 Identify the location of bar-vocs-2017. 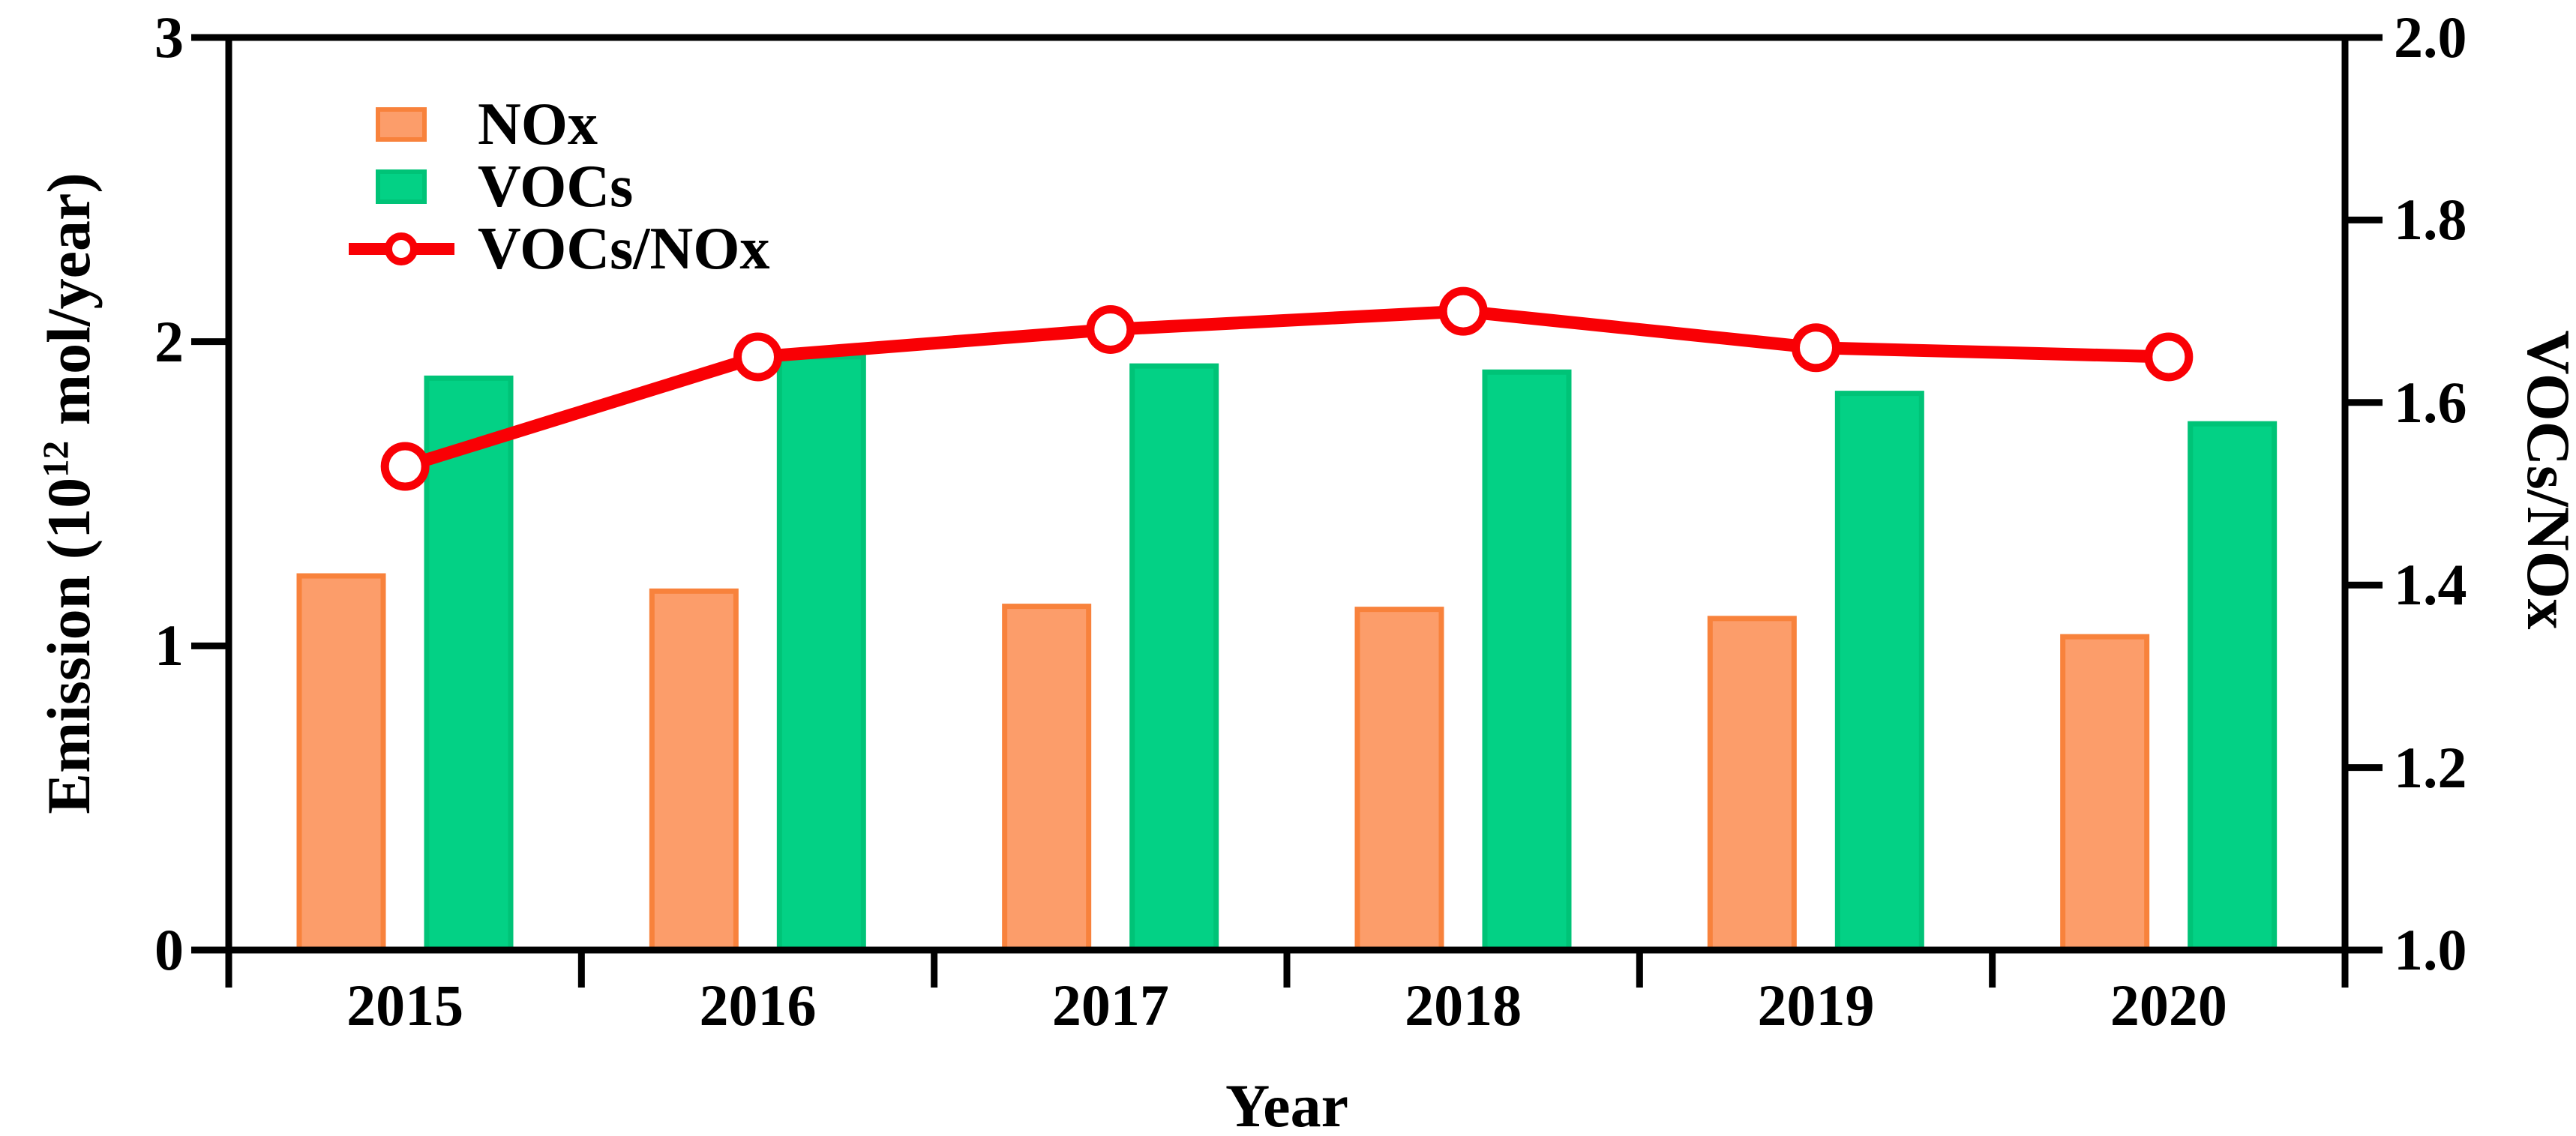
(1174, 658).